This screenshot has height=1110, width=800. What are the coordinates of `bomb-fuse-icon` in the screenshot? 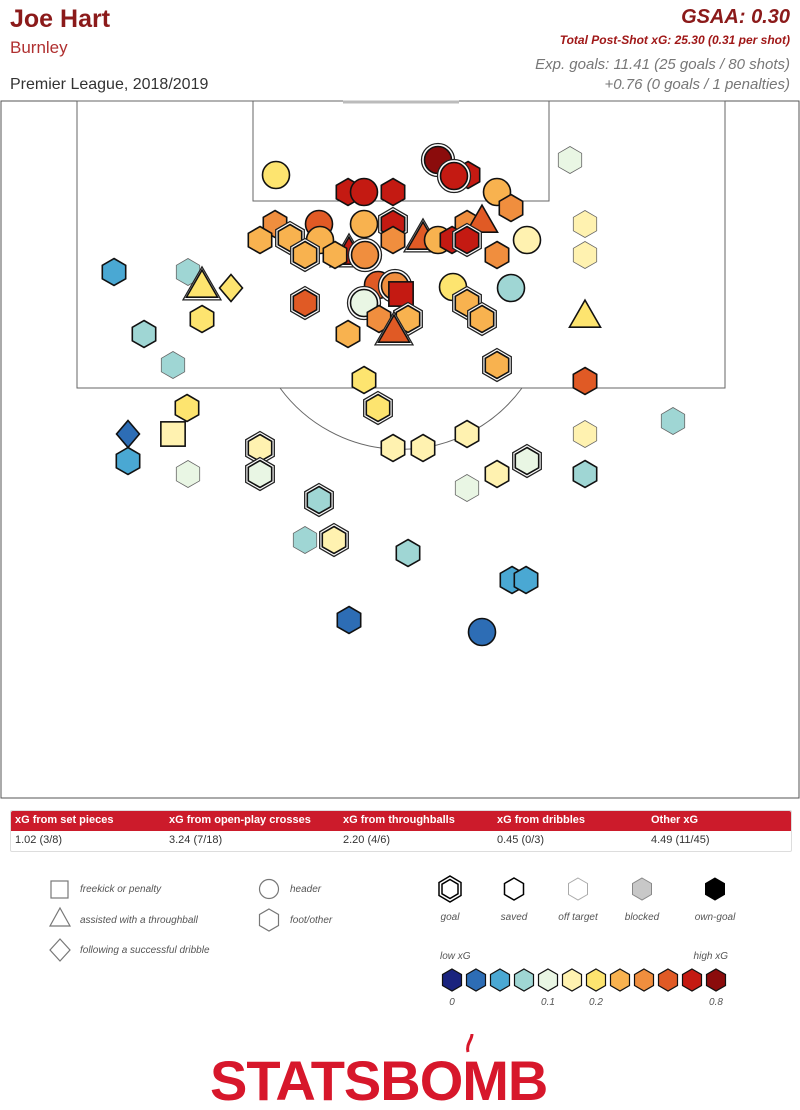 It's located at (470, 1043).